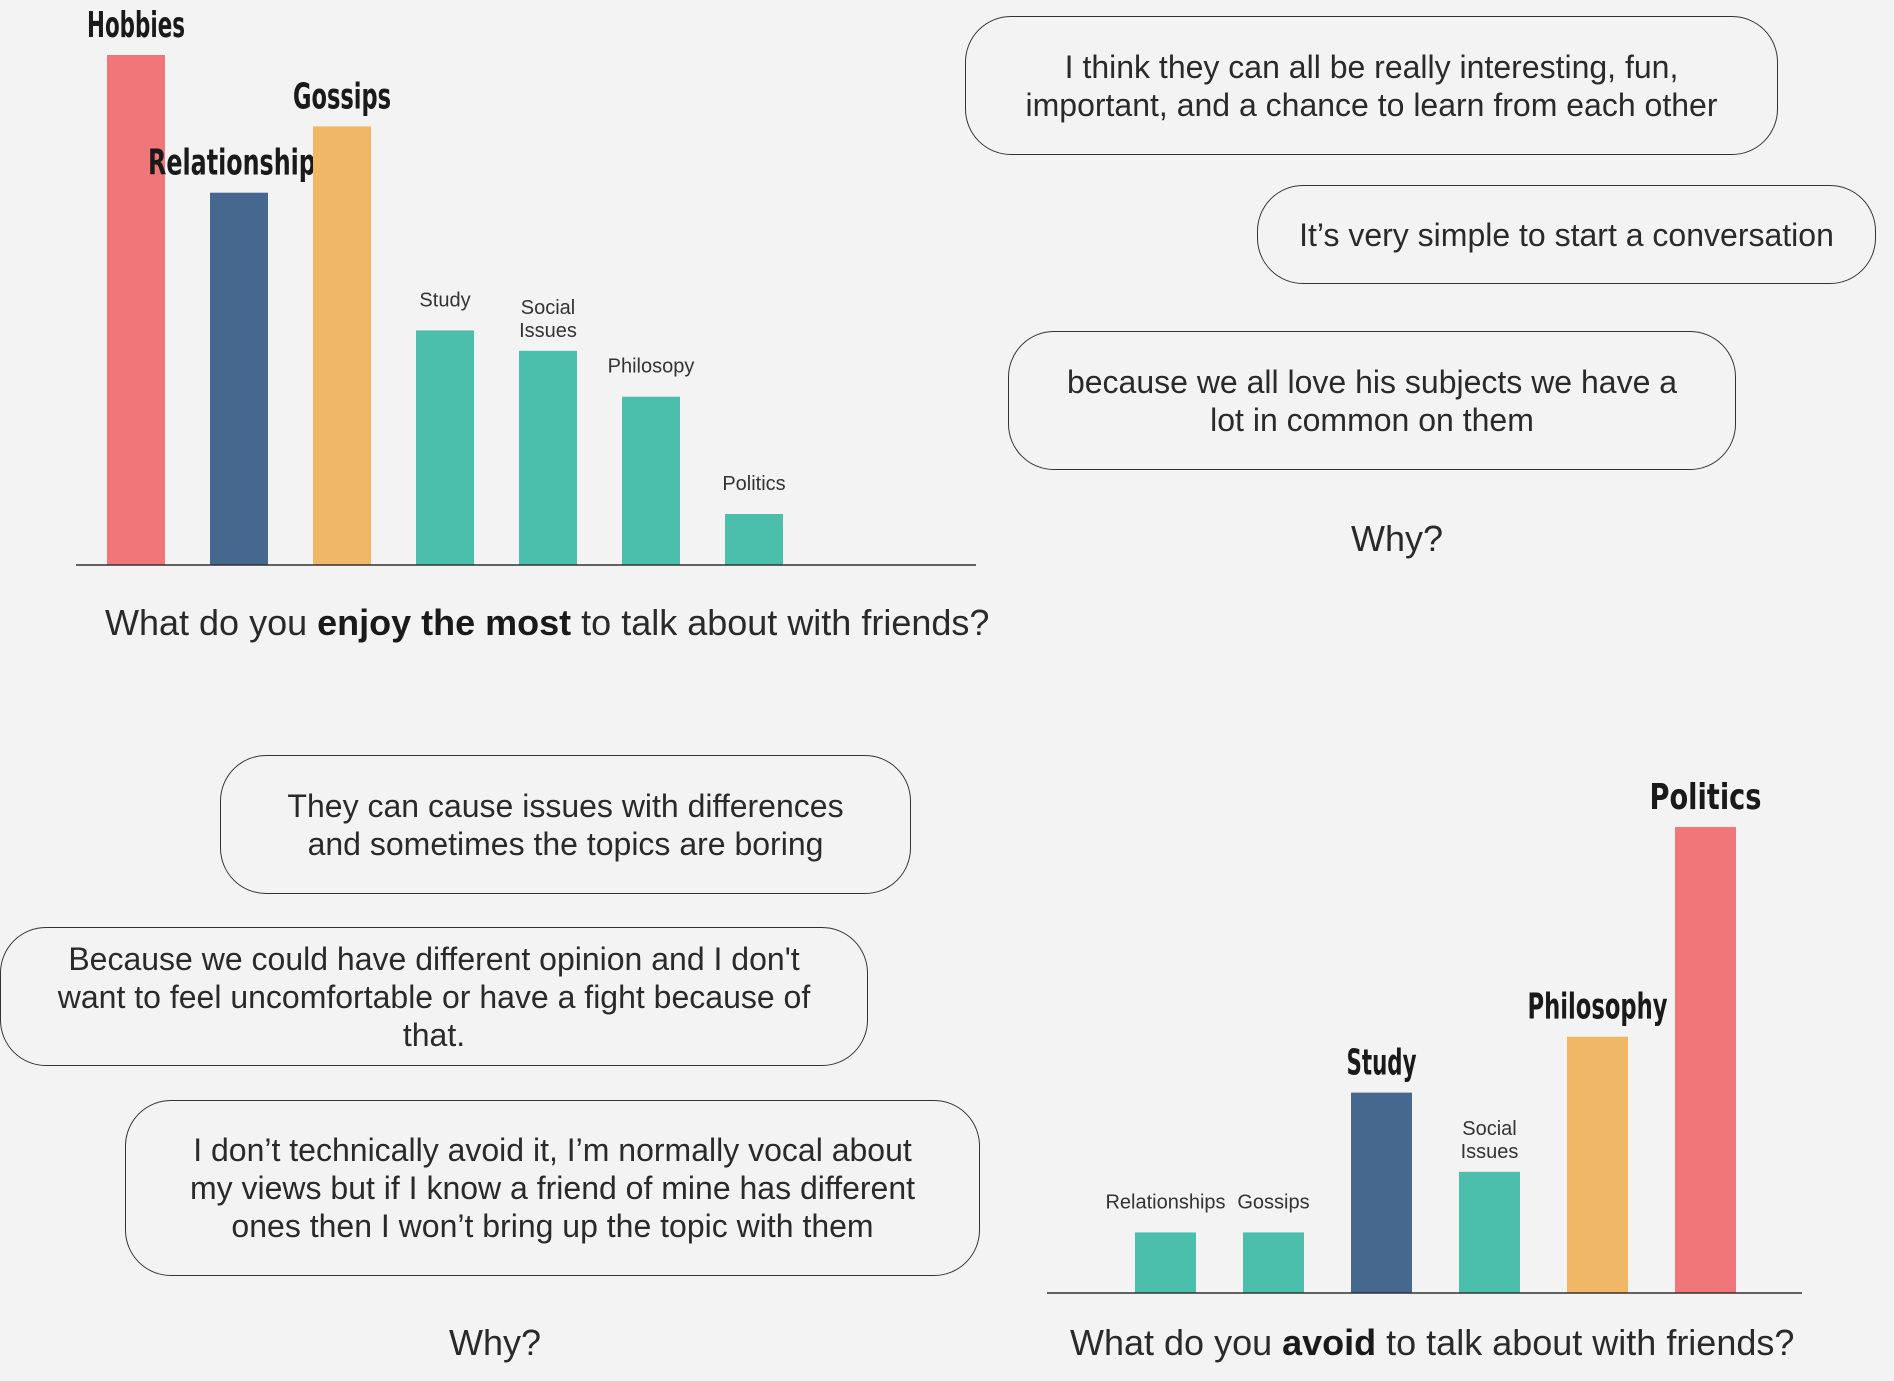 This screenshot has width=1894, height=1381. Describe the element at coordinates (780, 622) in the screenshot. I see `enjoy-question-suffix: to talk about with friends?` at that location.